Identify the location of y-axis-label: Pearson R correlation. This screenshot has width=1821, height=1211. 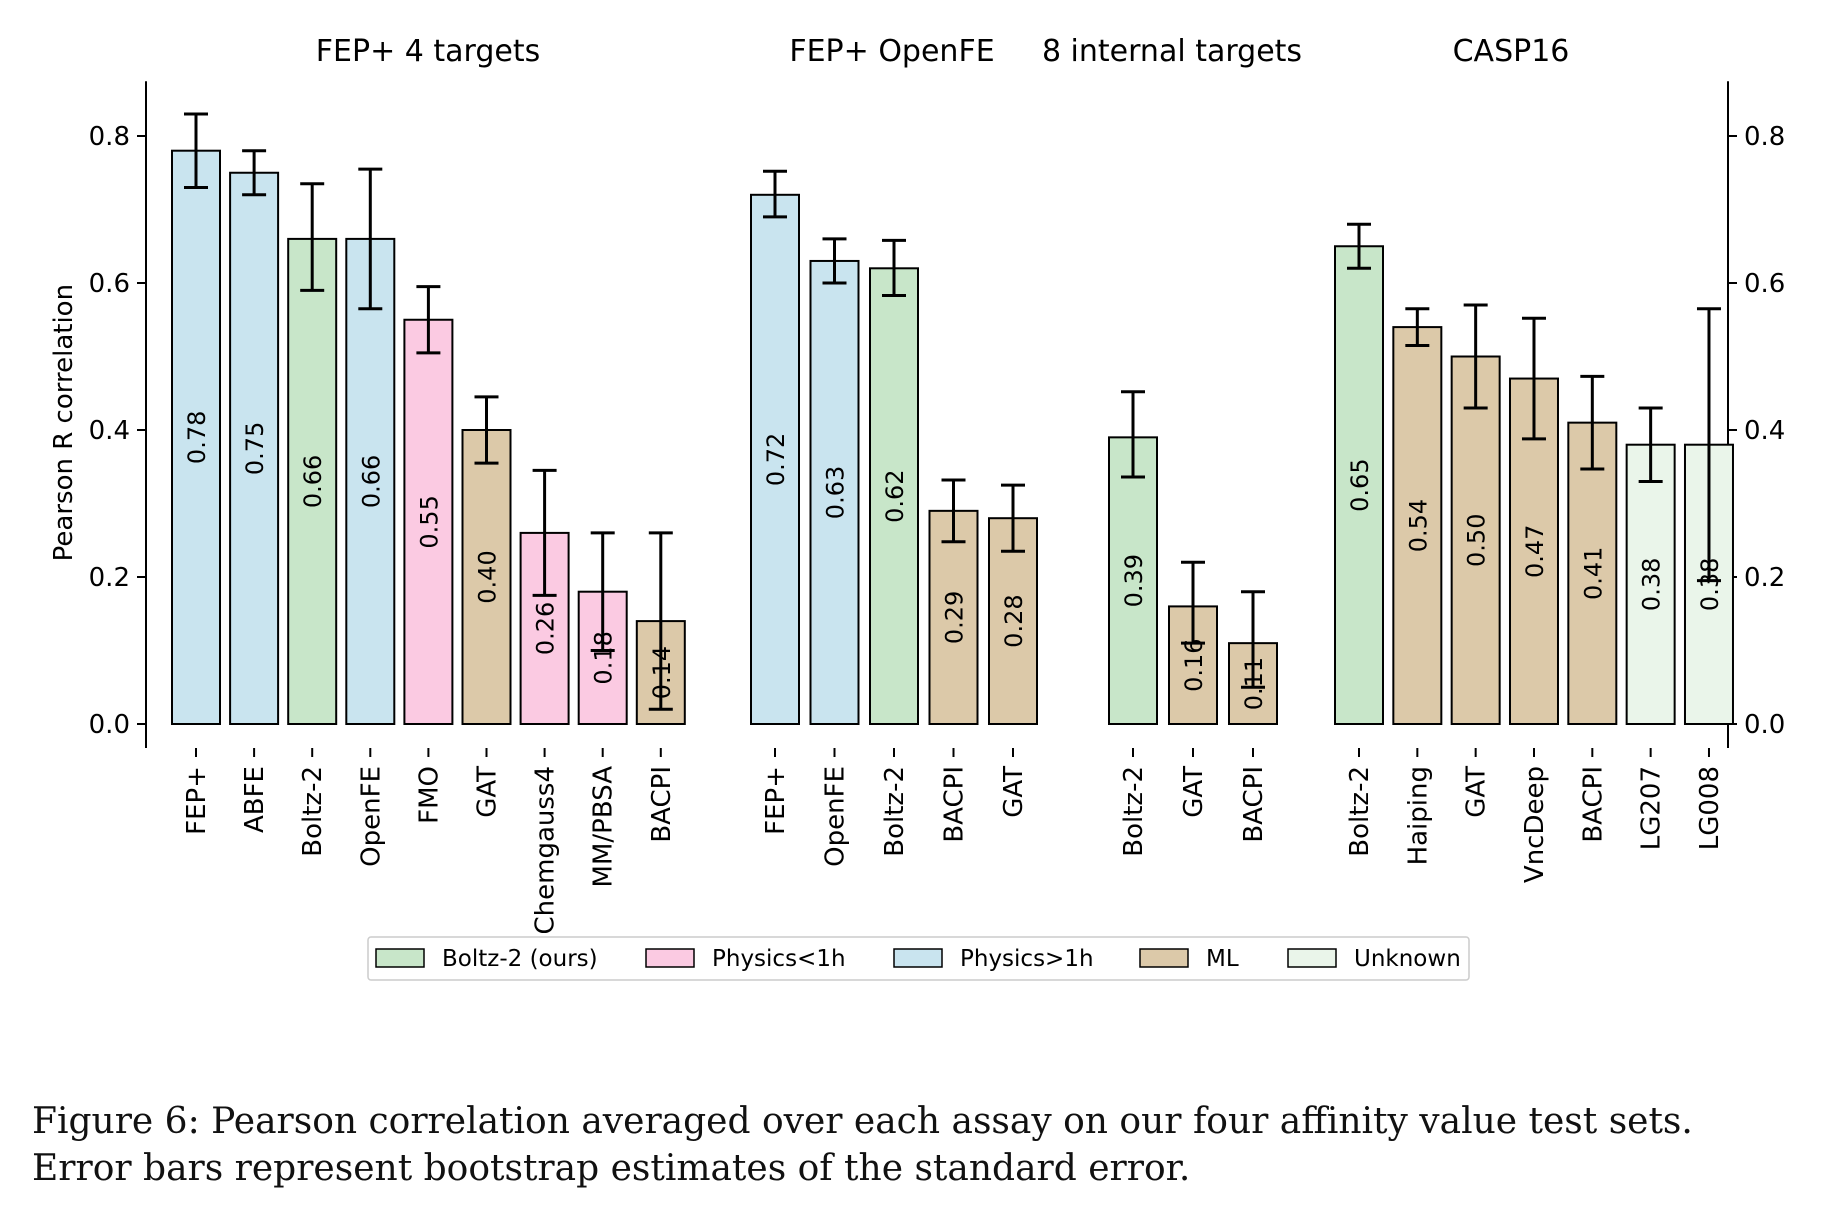
(64, 422).